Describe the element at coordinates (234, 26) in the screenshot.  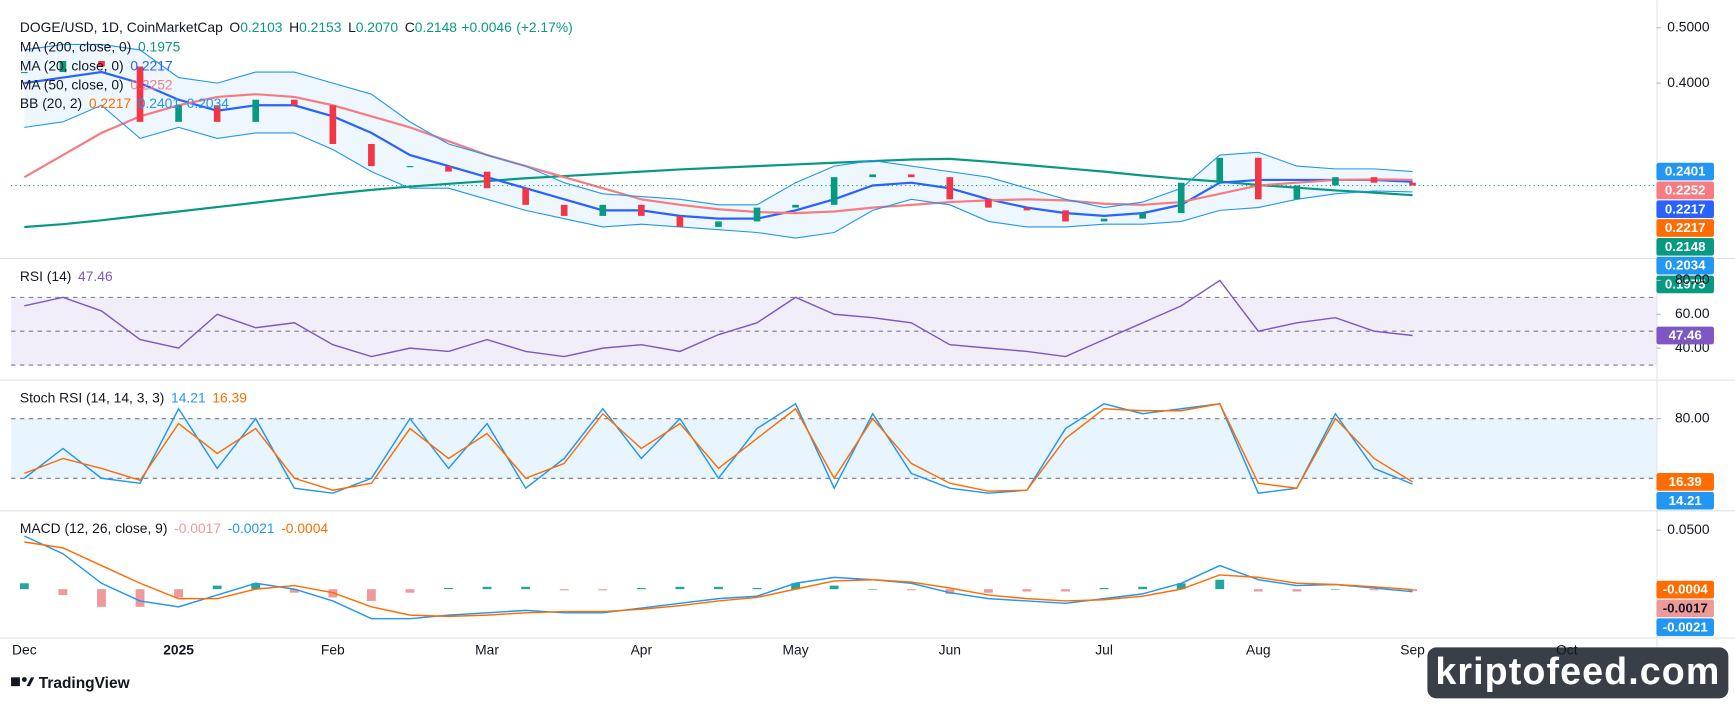
I see `ohlc-label: O` at that location.